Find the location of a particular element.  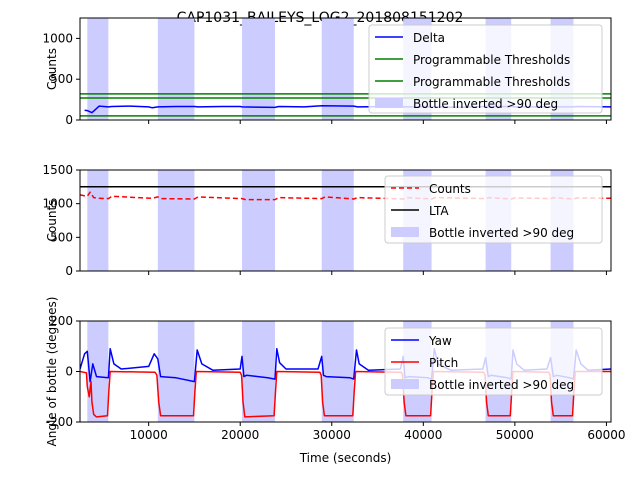

x-tick-label: 20000 is located at coordinates (240, 435).